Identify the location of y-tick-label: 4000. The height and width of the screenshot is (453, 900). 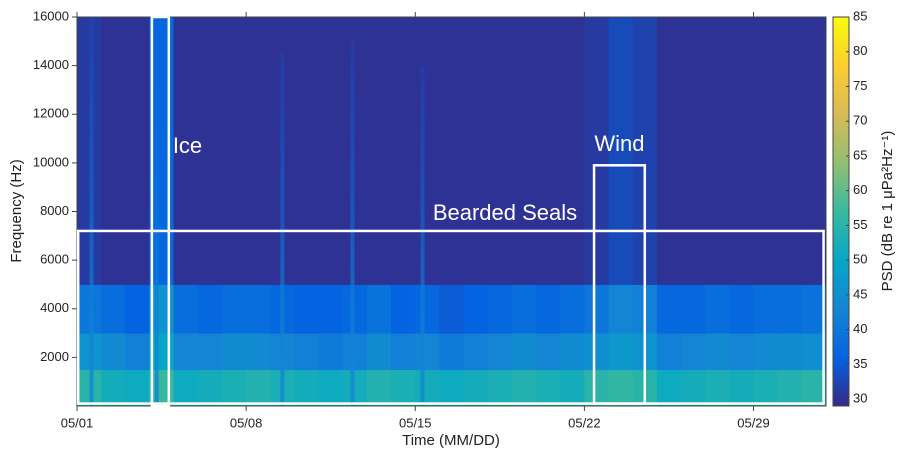
(54, 307).